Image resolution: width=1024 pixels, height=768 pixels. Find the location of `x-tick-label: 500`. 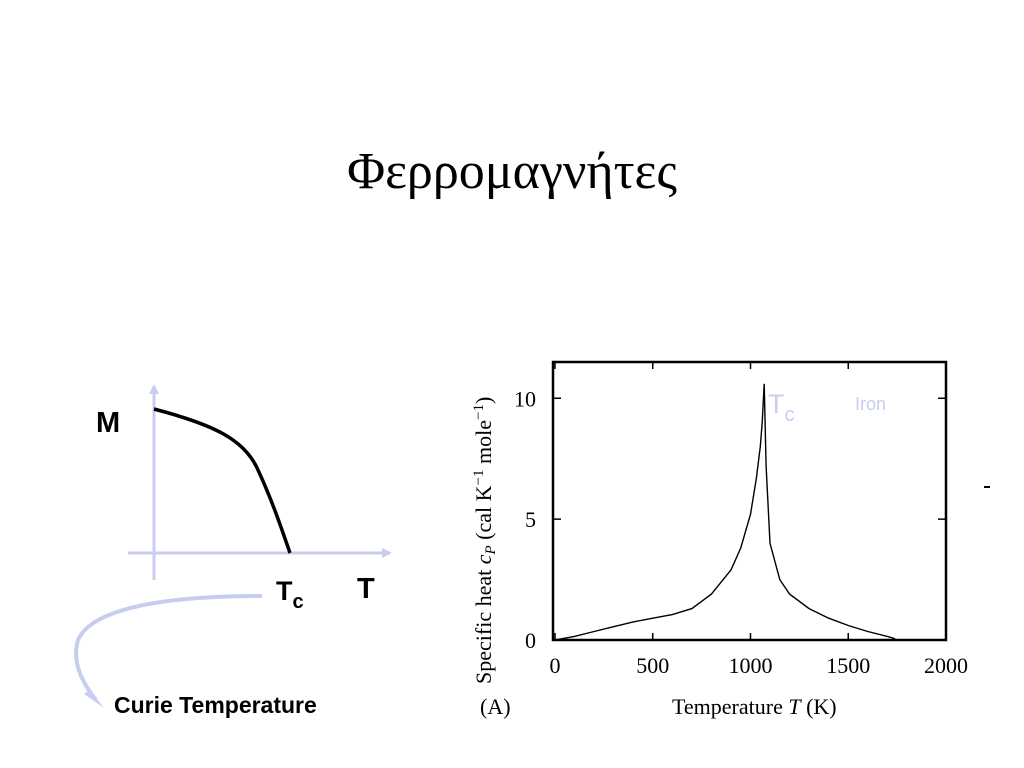

x-tick-label: 500 is located at coordinates (652, 665).